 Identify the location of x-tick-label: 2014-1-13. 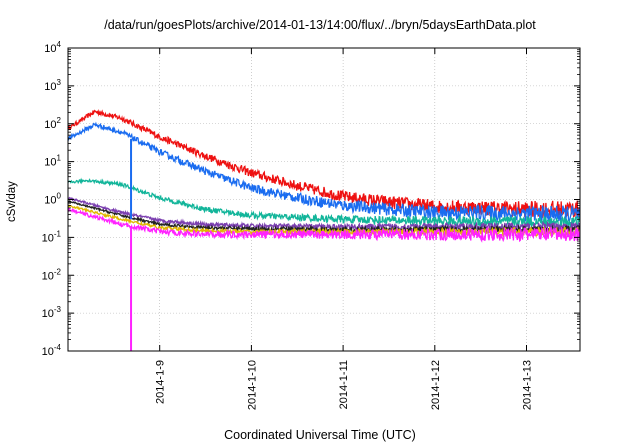
(528, 385).